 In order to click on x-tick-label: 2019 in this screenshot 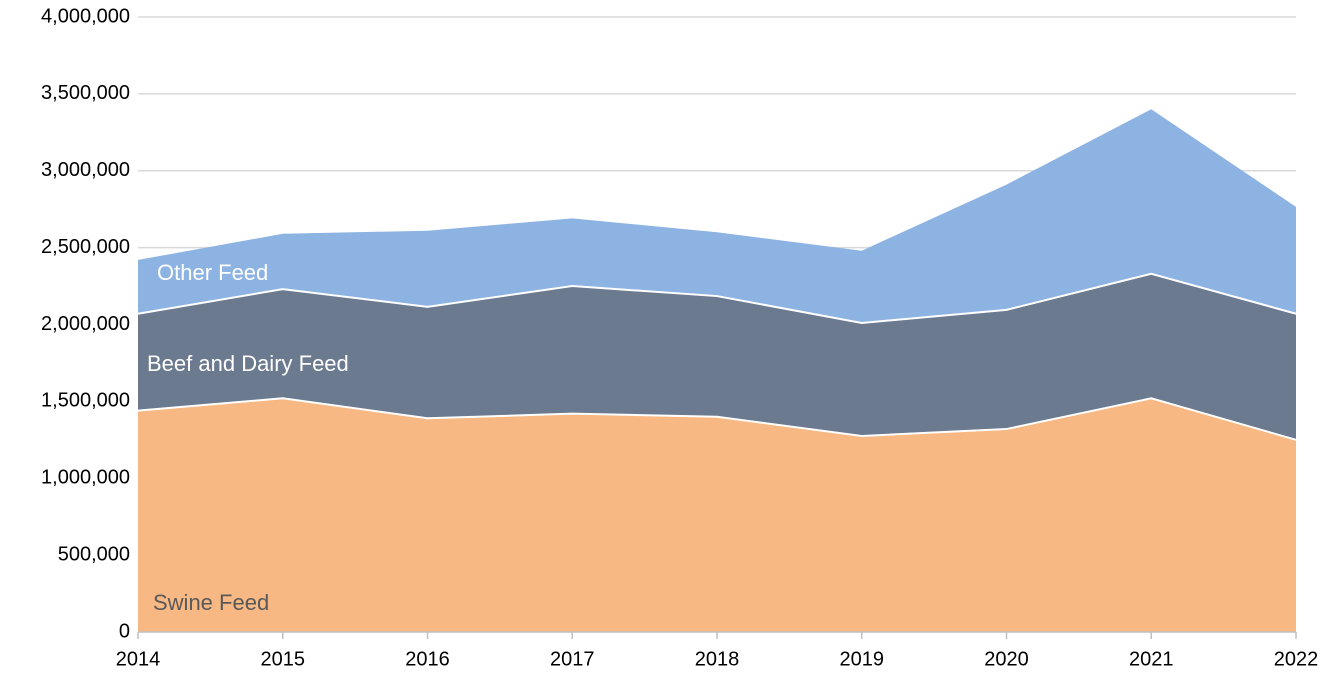, I will do `click(862, 659)`.